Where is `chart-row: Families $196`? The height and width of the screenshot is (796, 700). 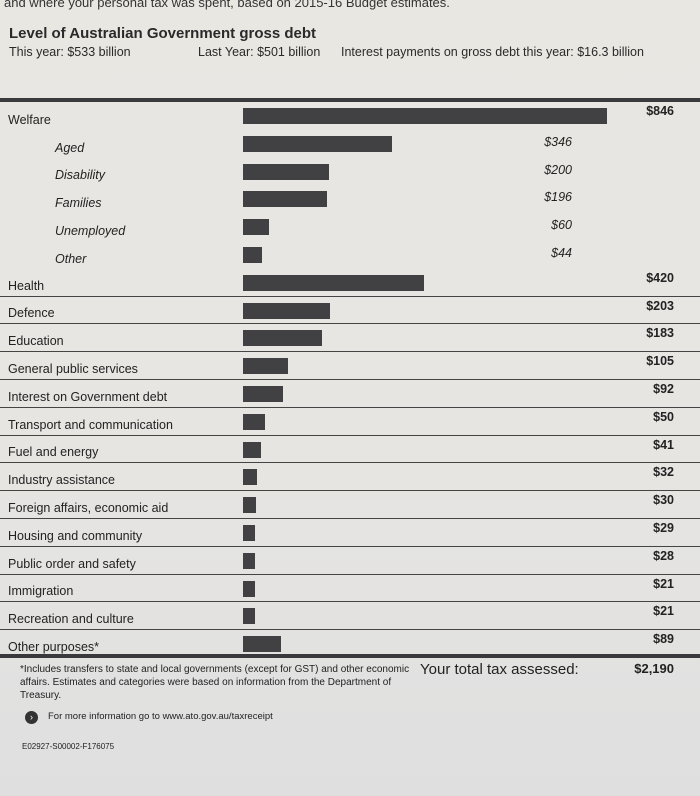 chart-row: Families $196 is located at coordinates (350, 199).